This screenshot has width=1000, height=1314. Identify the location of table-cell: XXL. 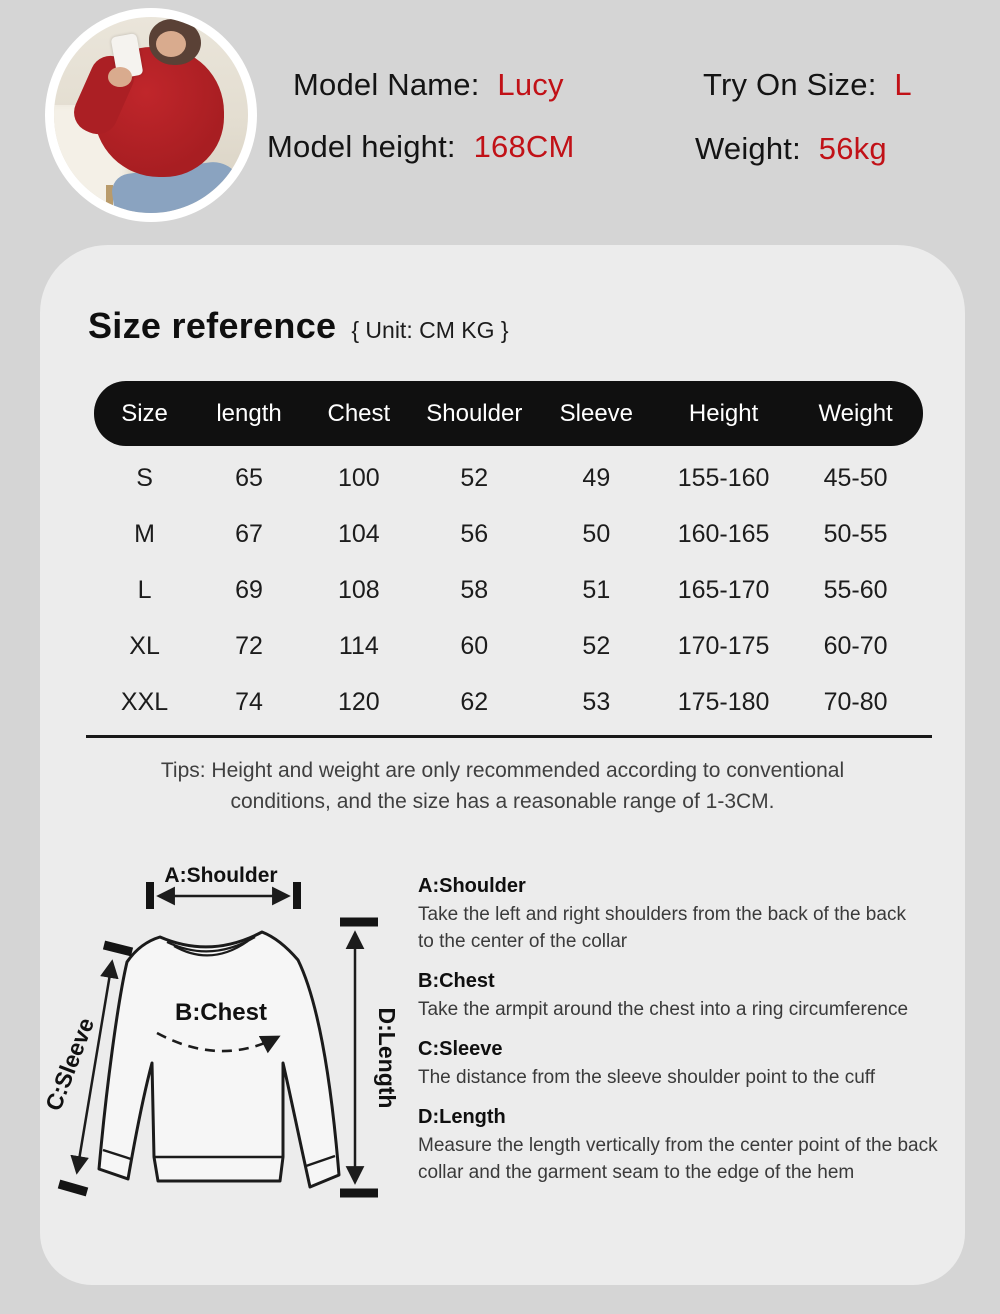
(144, 701).